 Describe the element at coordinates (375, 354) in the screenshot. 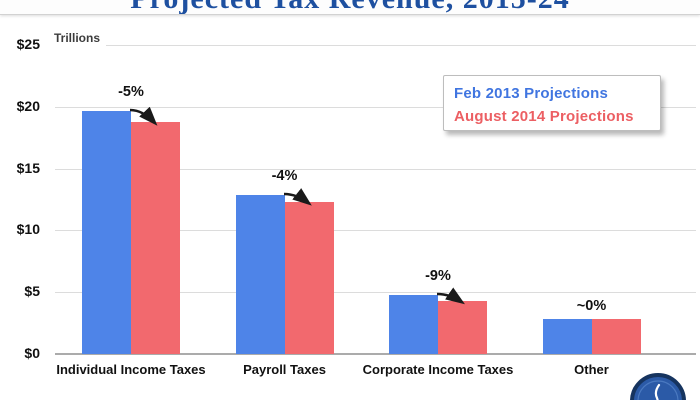

I see `x-axis-line` at that location.